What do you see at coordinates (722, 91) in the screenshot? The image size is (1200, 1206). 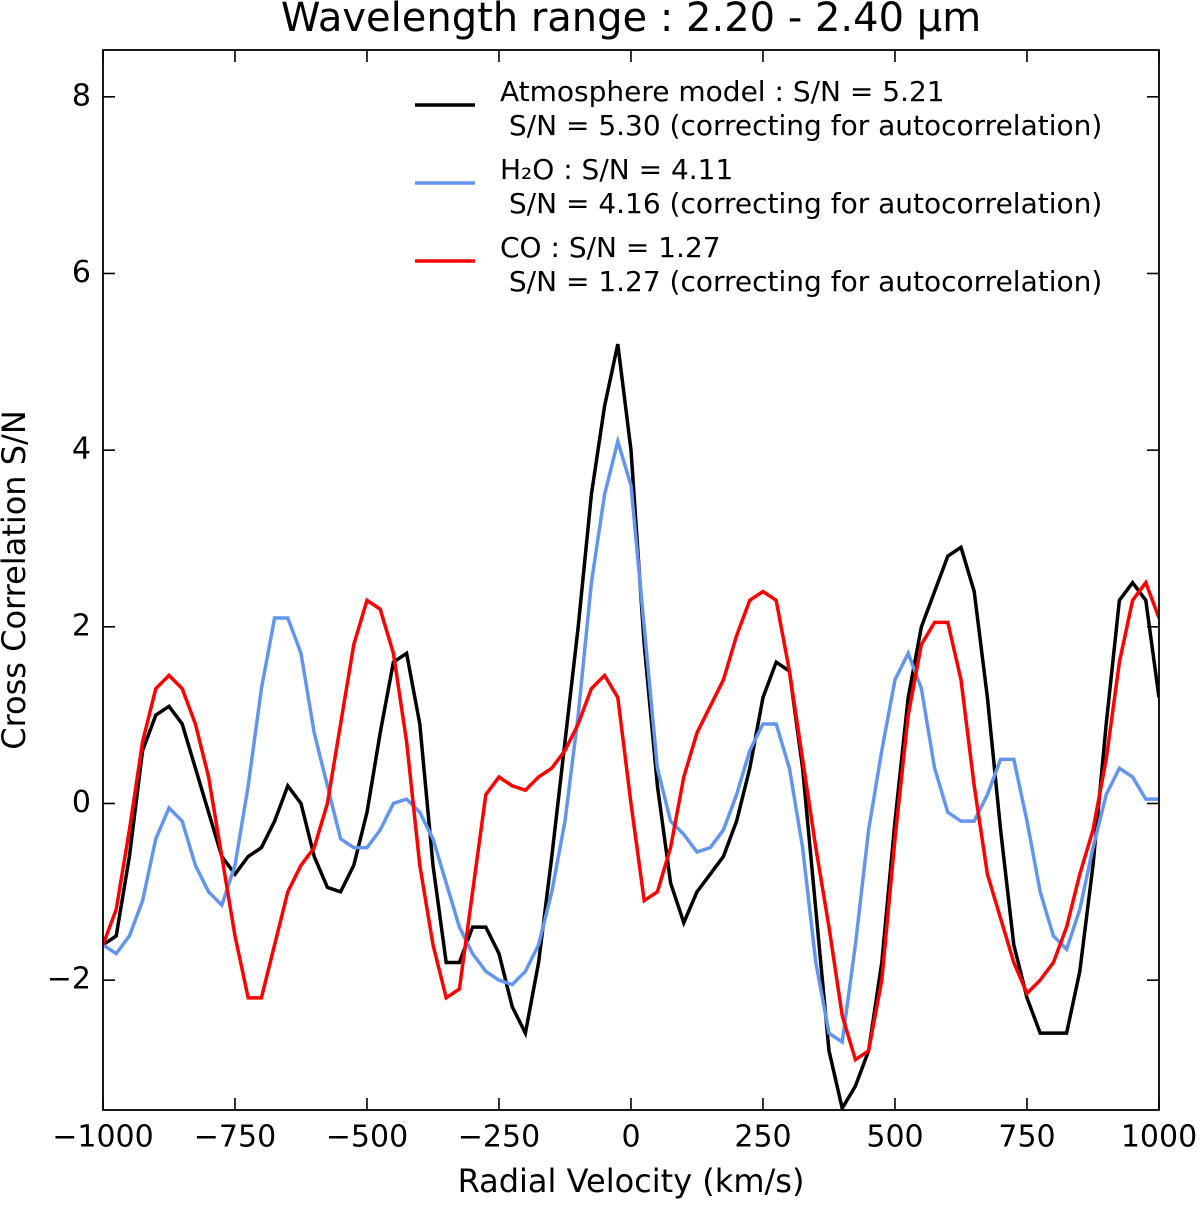 I see `legend-label: Atmosphere model : S/N = 5.21` at bounding box center [722, 91].